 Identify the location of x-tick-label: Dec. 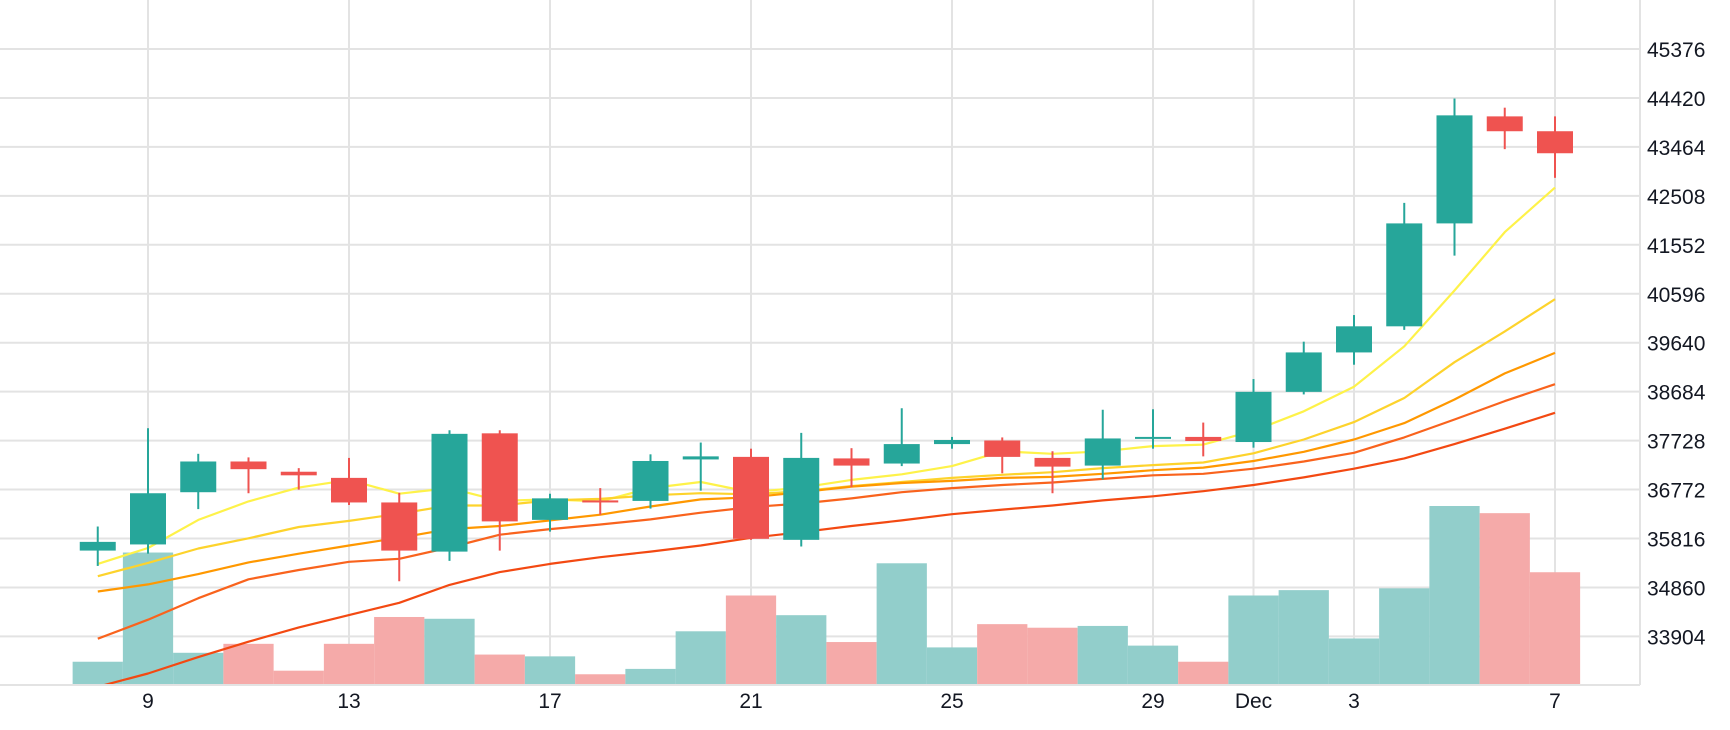
(1253, 701).